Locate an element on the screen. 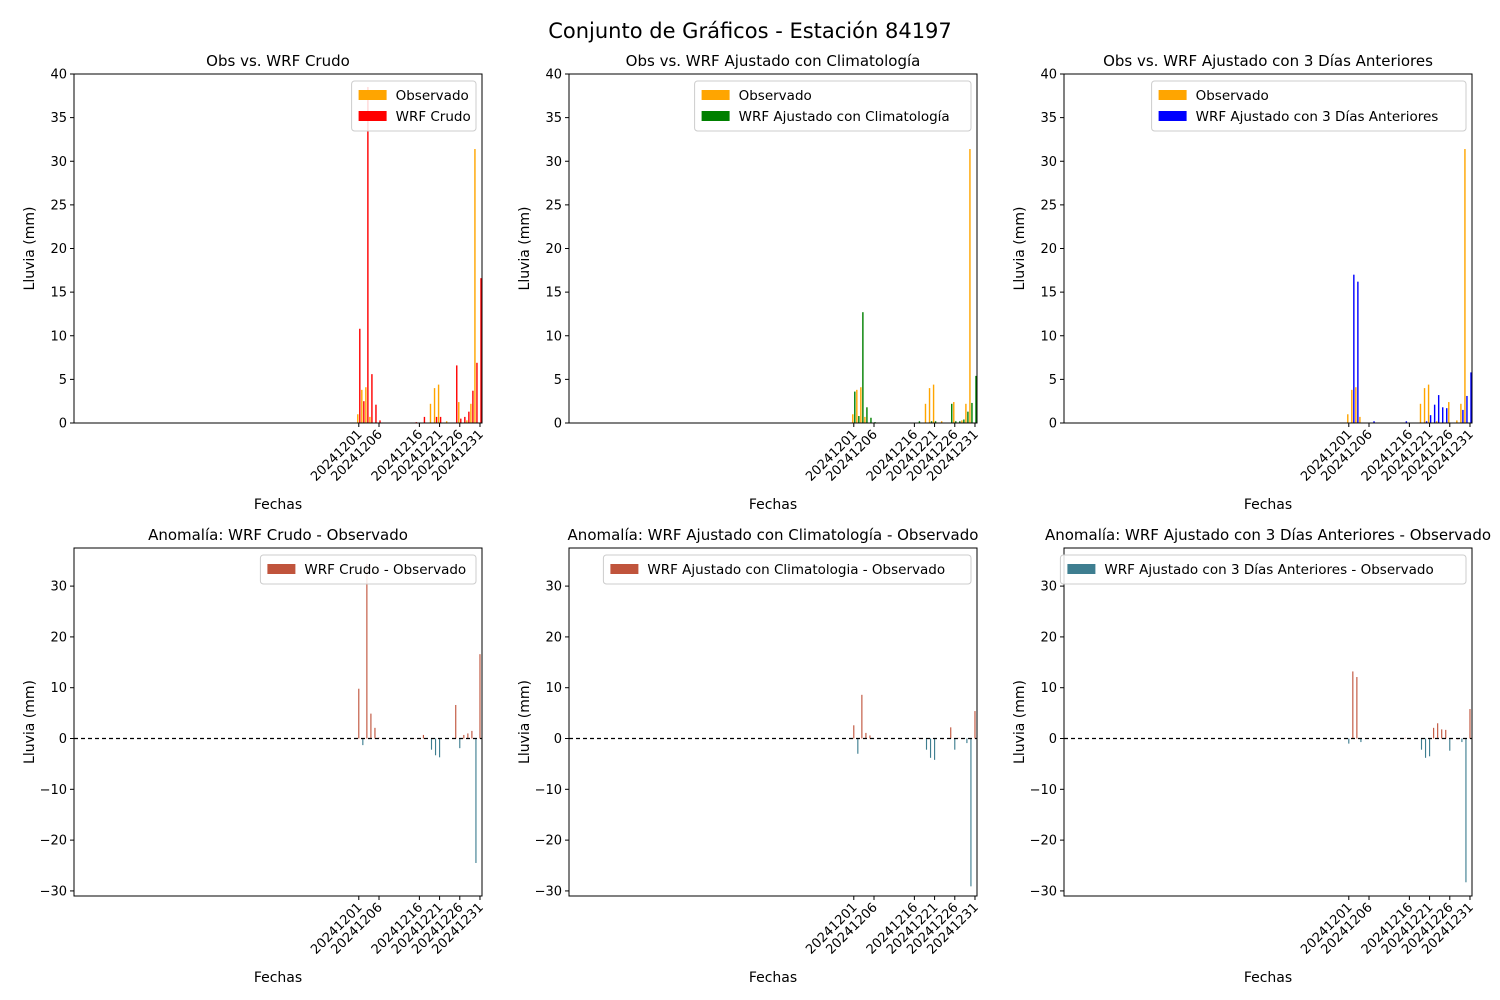  legend-label: Observado is located at coordinates (775, 96).